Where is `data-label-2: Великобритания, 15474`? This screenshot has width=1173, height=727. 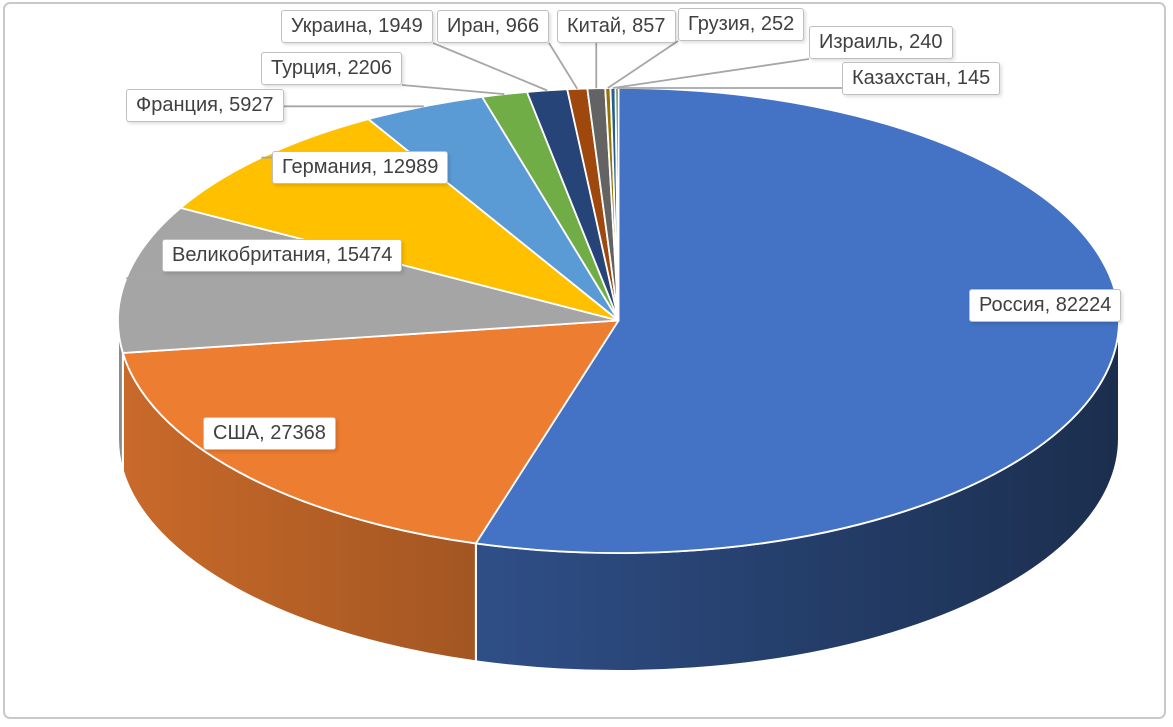 data-label-2: Великобритания, 15474 is located at coordinates (282, 255).